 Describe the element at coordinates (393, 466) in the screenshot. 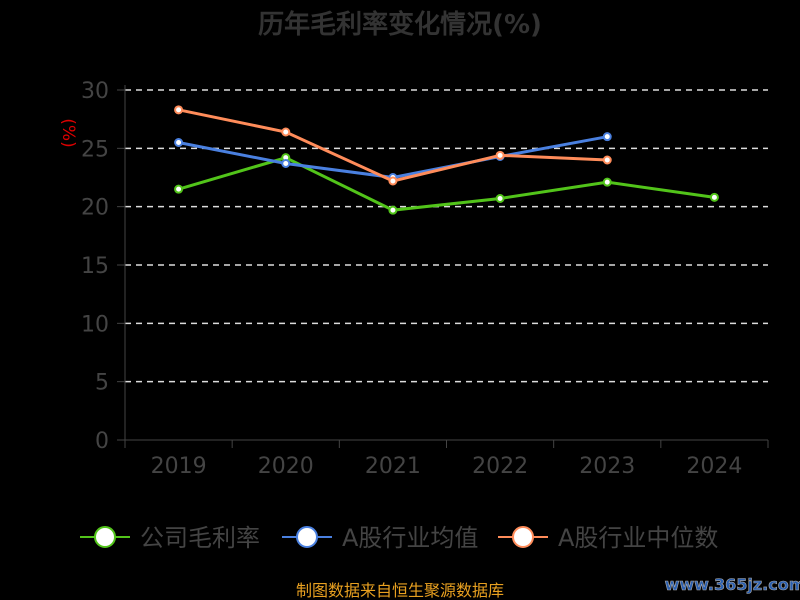

I see `x-tick-label: 2021` at that location.